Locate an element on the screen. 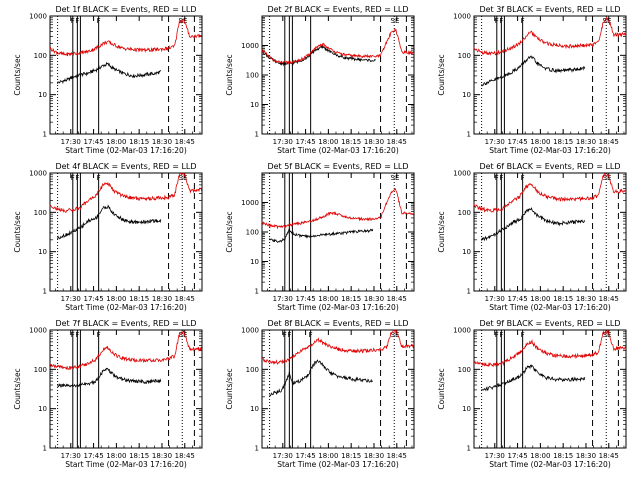 The height and width of the screenshot is (480, 640). panel-title: Det 3f BLACK = Events, RED = LLD is located at coordinates (549, 9).